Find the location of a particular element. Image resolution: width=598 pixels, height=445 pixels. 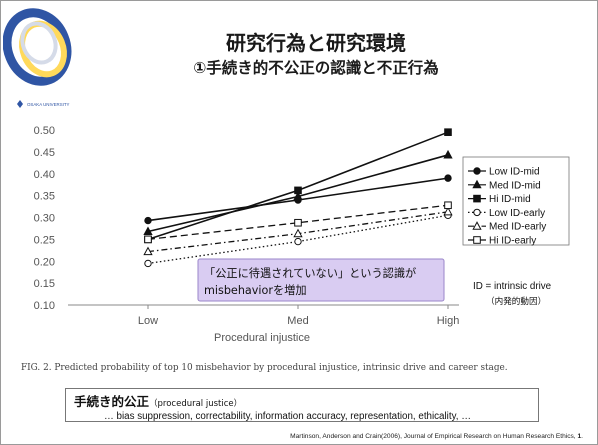

y-tick-label: 0.30 is located at coordinates (44, 219).